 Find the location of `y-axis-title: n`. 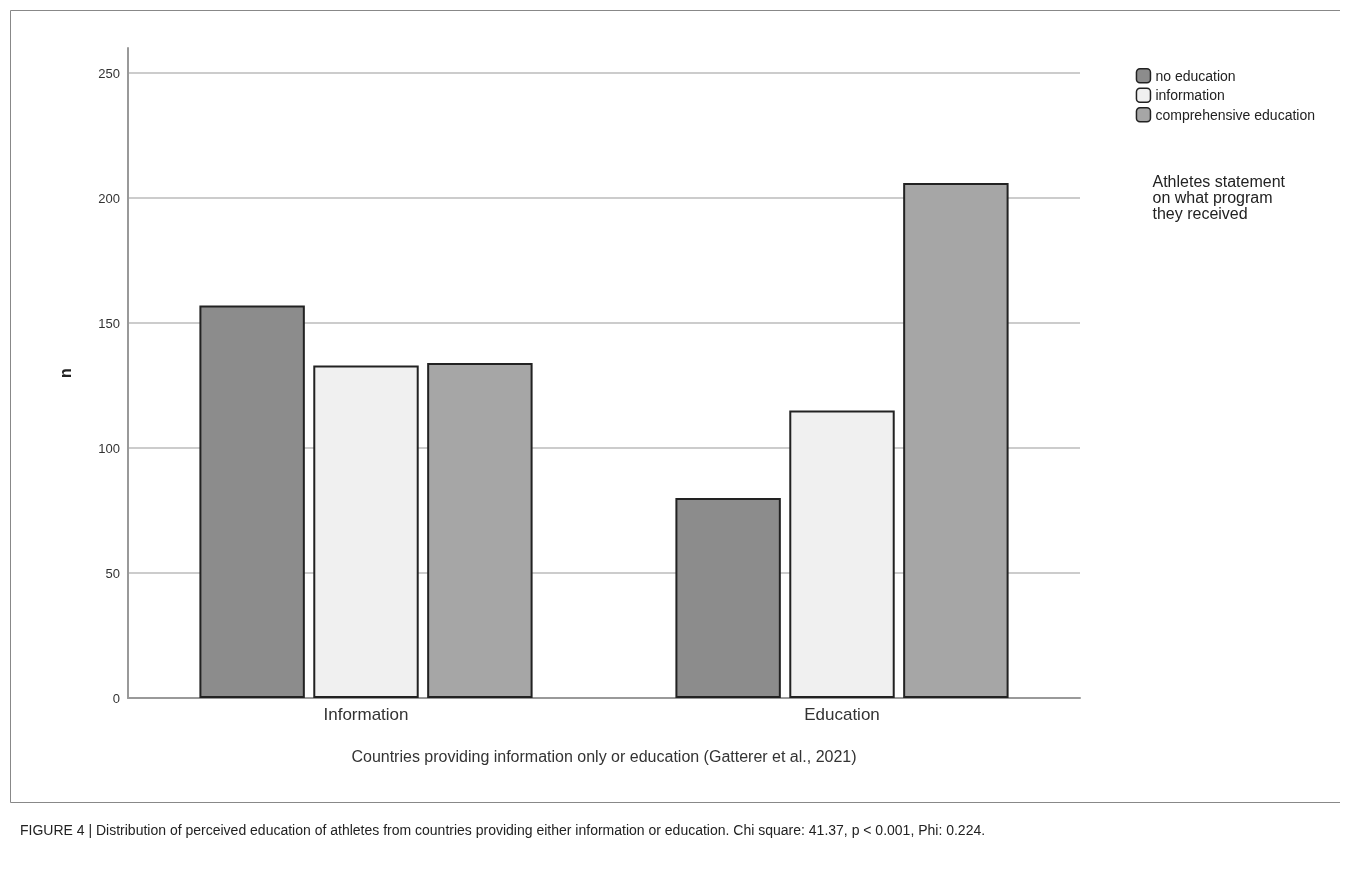

y-axis-title: n is located at coordinates (65, 373).